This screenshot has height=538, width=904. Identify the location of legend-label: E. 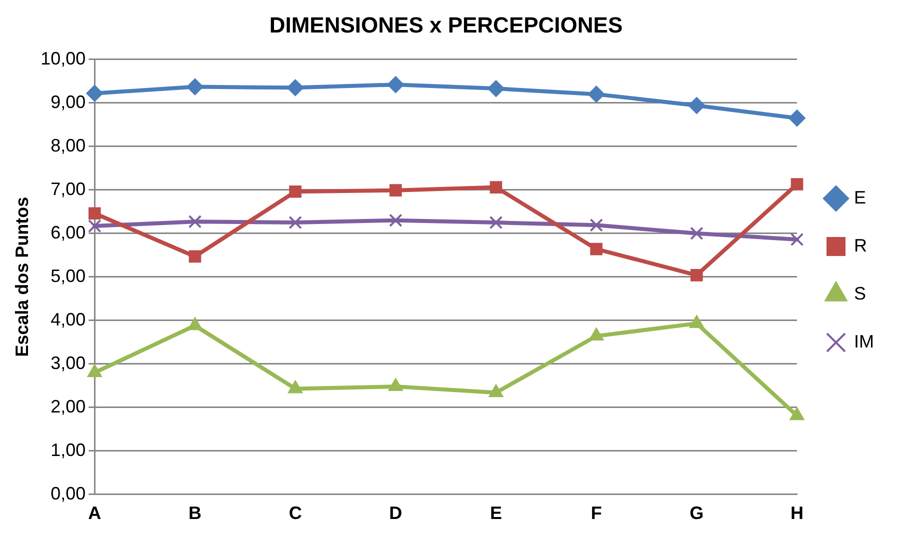
(860, 197).